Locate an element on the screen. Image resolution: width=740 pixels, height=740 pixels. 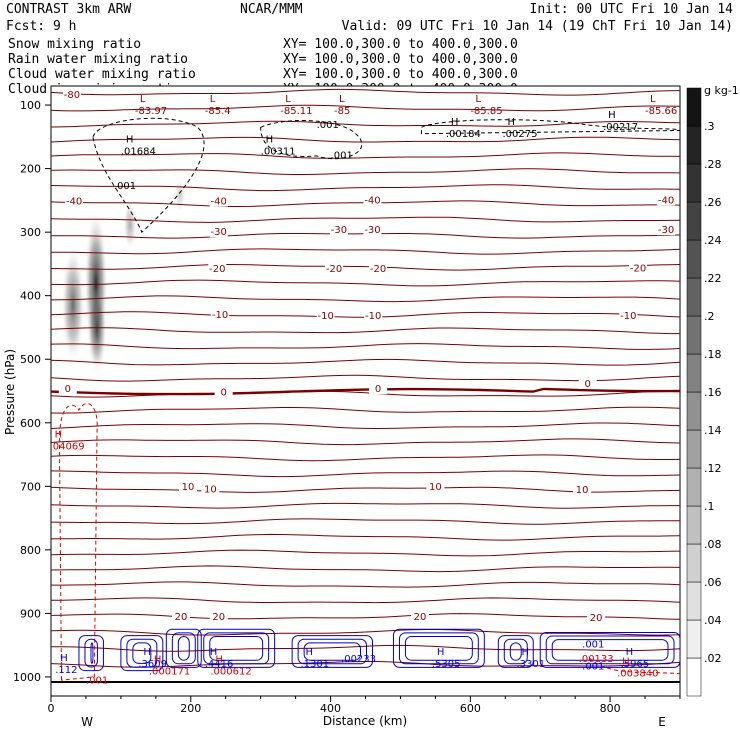
y-tick-label: 900 is located at coordinates (30, 613).